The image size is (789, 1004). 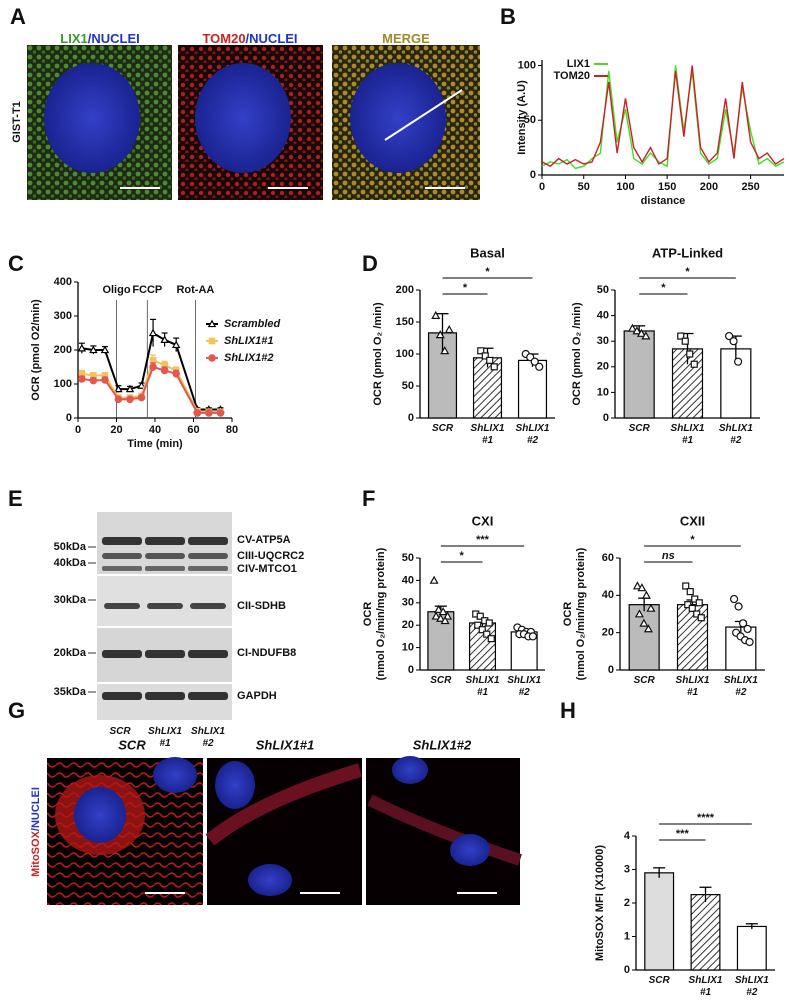 What do you see at coordinates (667, 187) in the screenshot?
I see `x-tick-label: 150` at bounding box center [667, 187].